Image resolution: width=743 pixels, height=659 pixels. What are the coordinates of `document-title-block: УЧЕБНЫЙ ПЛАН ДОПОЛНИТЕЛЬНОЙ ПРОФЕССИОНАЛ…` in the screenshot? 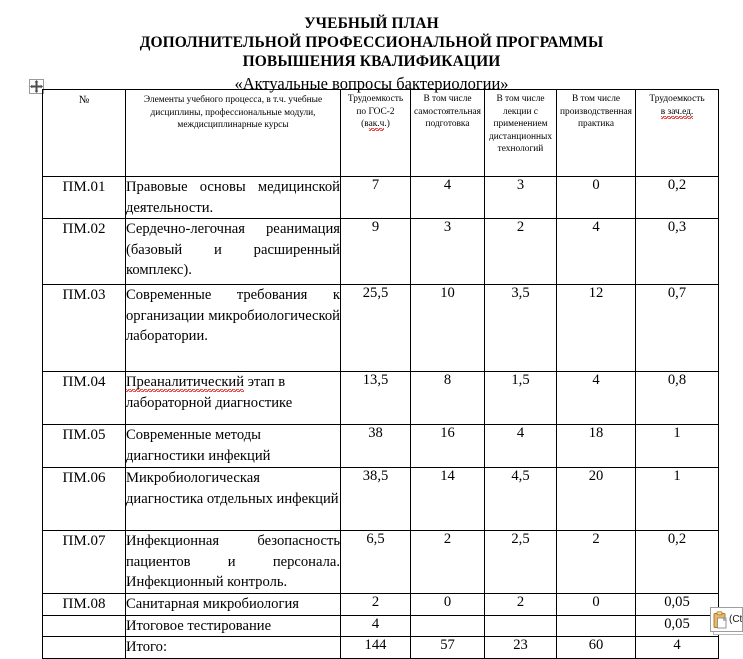 It's located at (371, 54).